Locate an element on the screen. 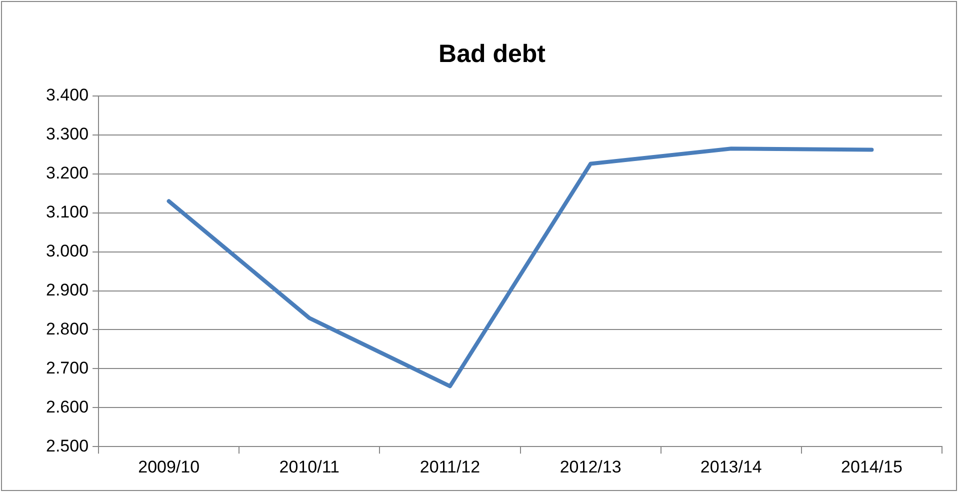 Image resolution: width=958 pixels, height=492 pixels. y-tick-label: 3.000 is located at coordinates (67, 251).